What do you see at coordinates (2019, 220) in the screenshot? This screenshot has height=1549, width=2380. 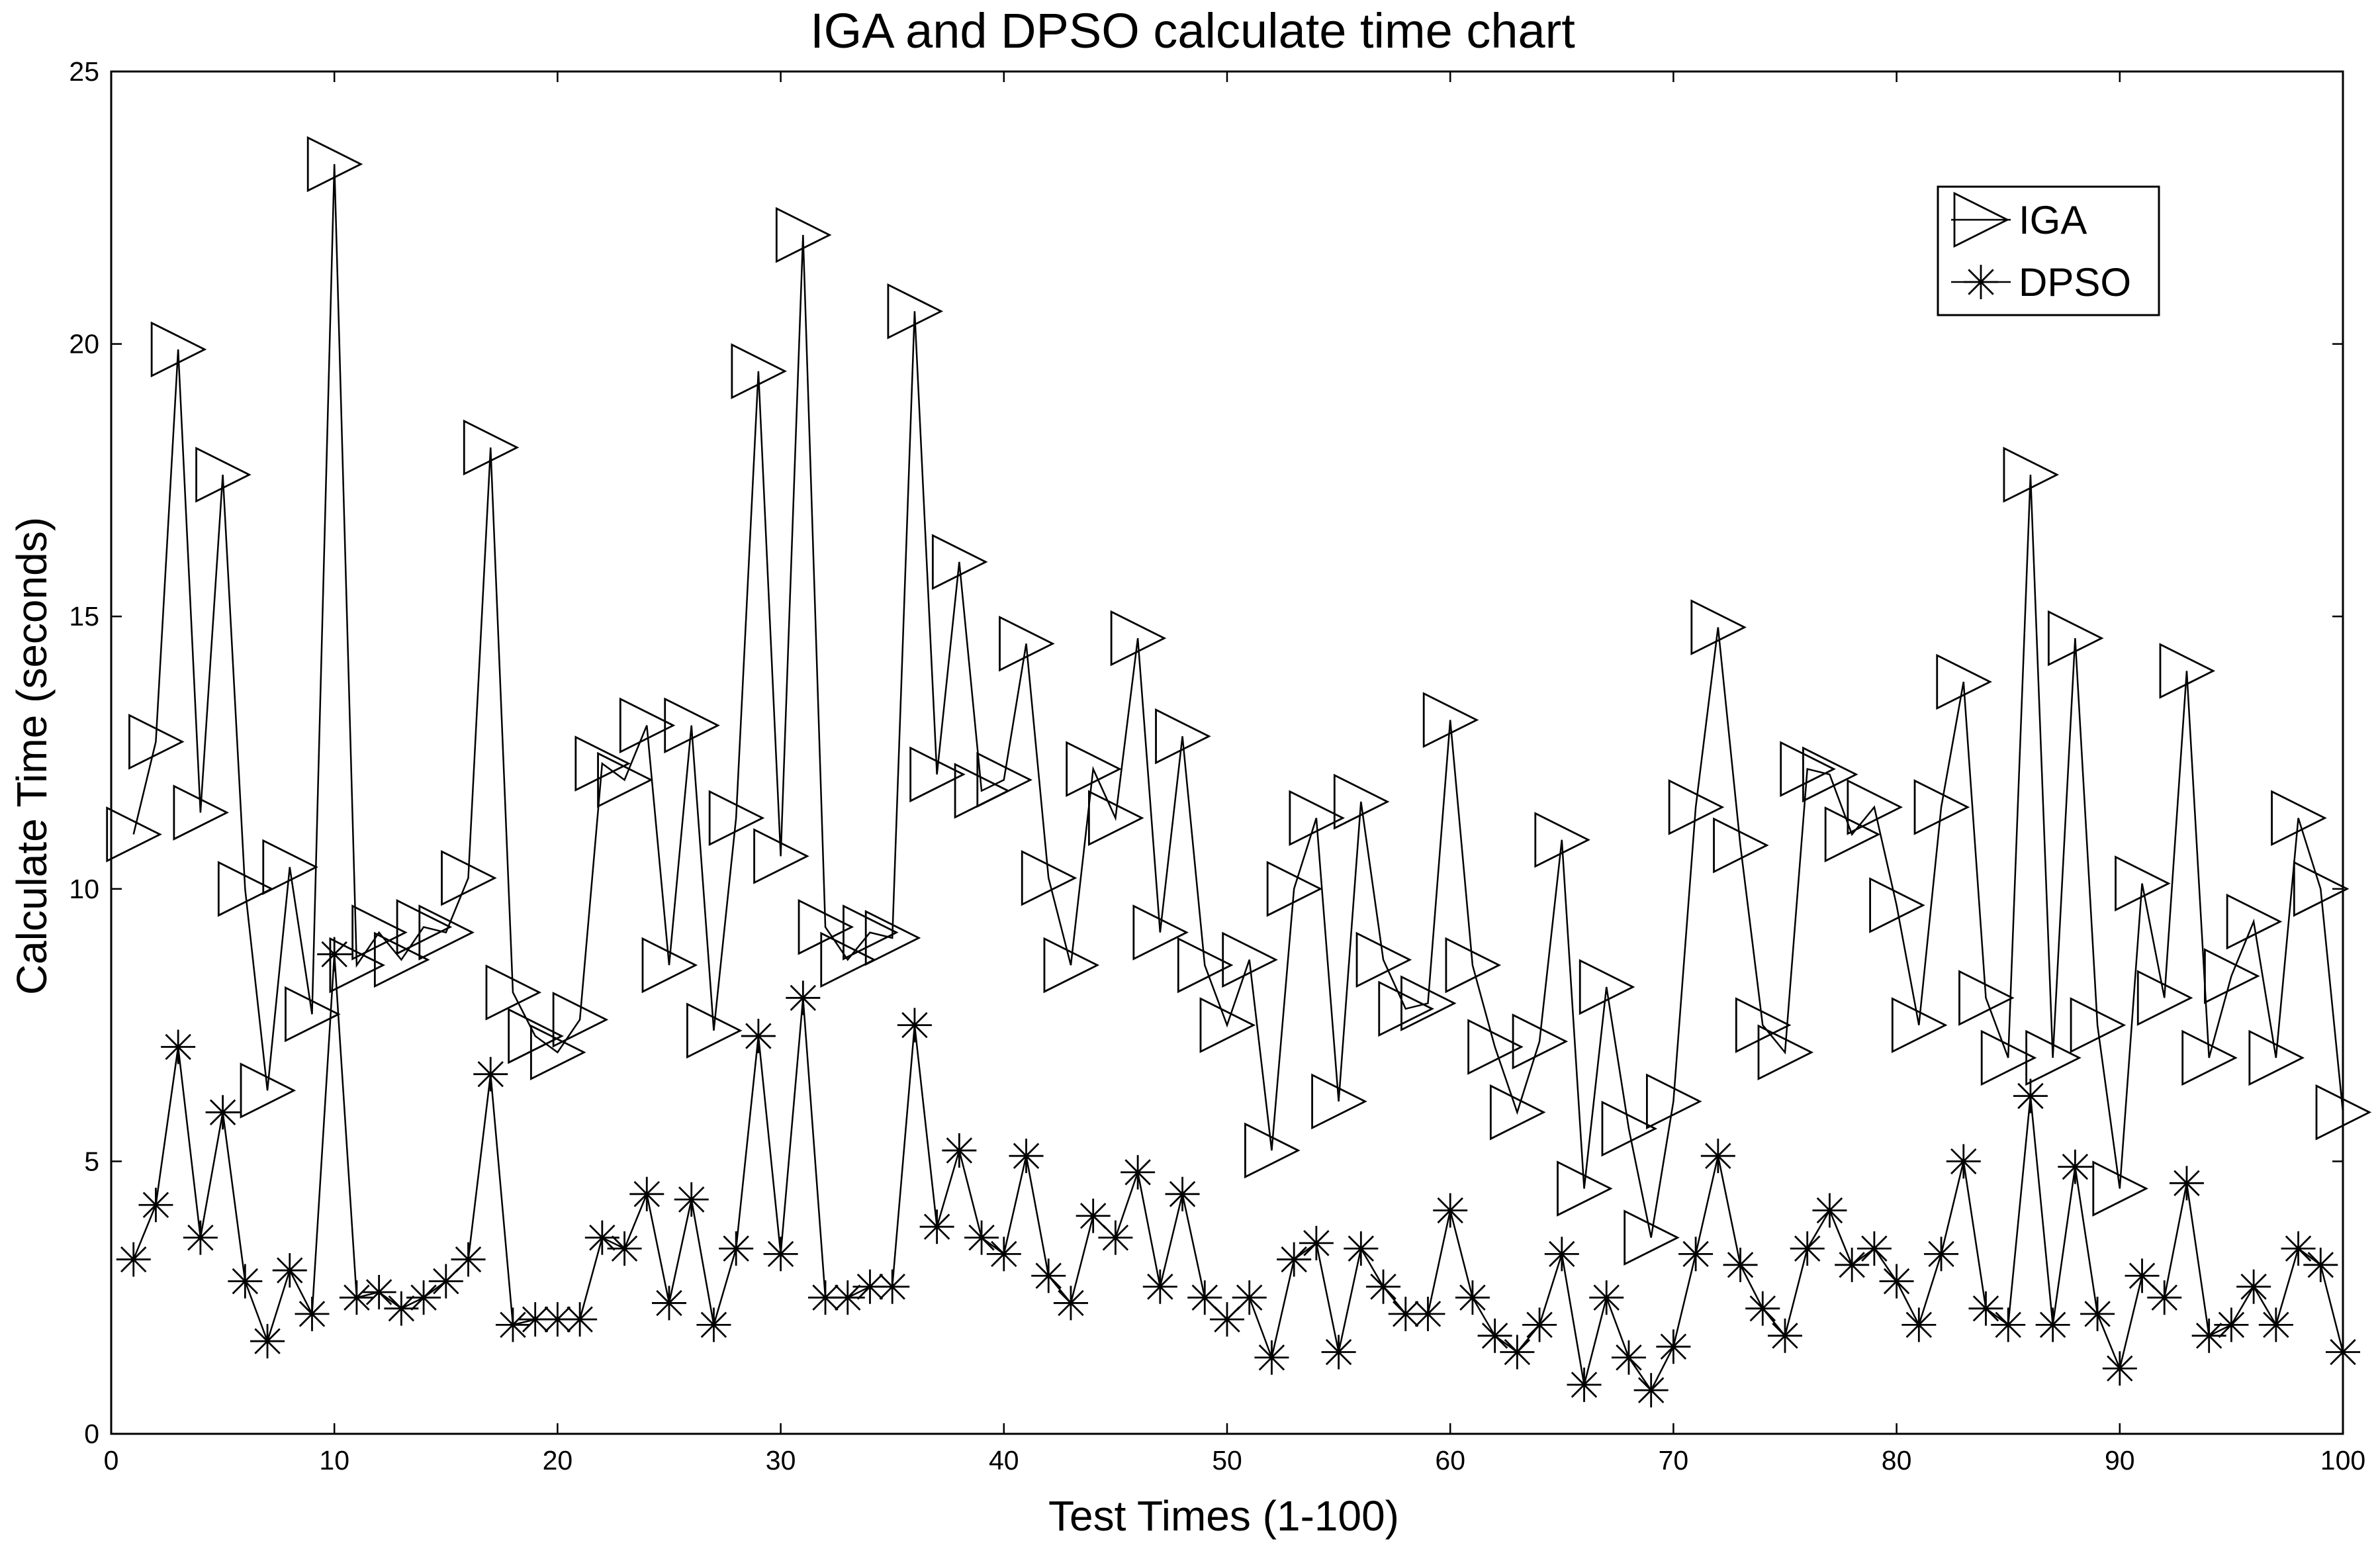 I see `legend-item-iga: IGA` at bounding box center [2019, 220].